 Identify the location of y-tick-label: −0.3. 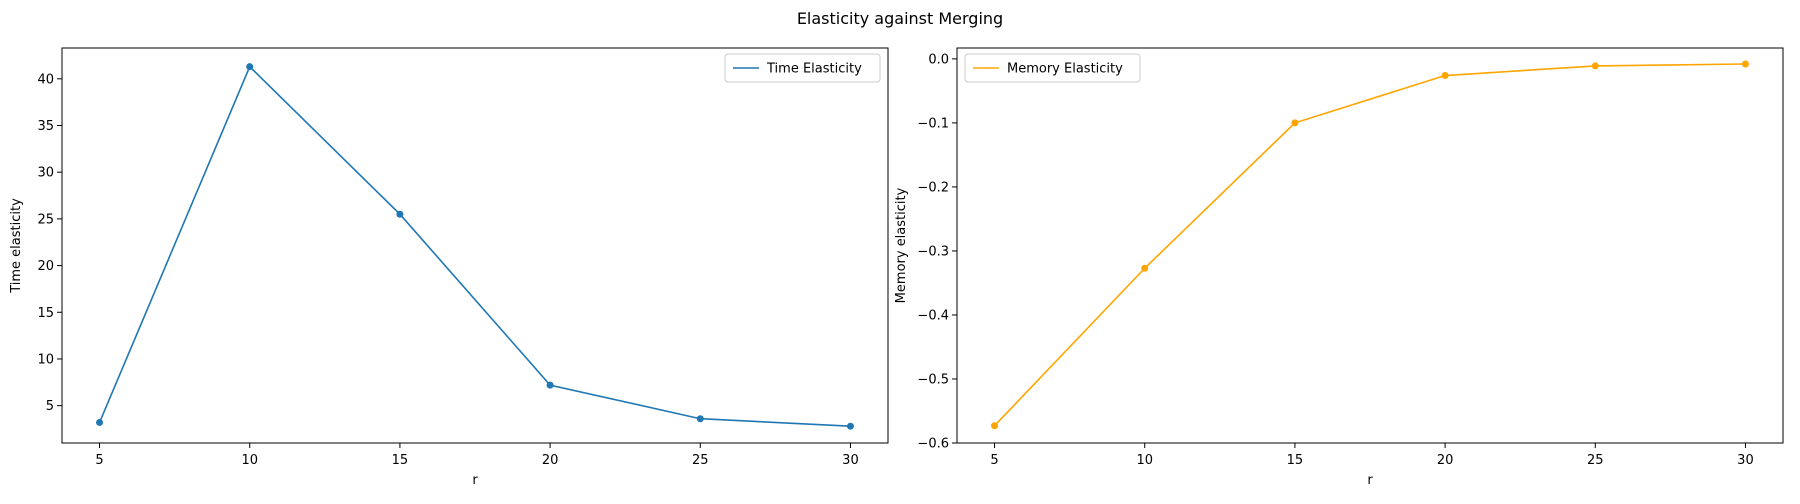
(933, 251).